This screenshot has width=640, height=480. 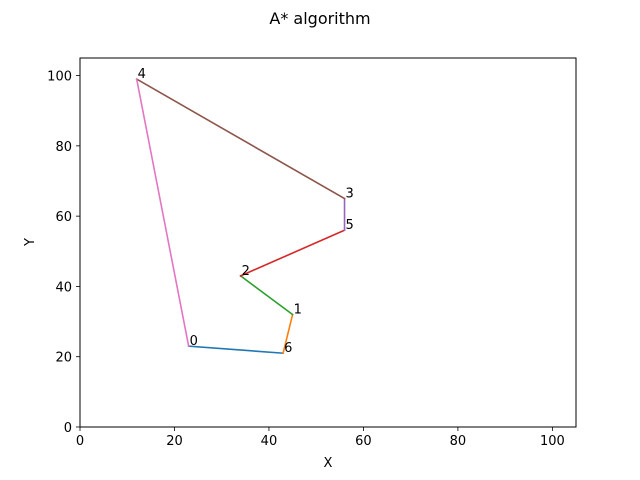 I want to click on y-axis-label: Y, so click(x=30, y=242).